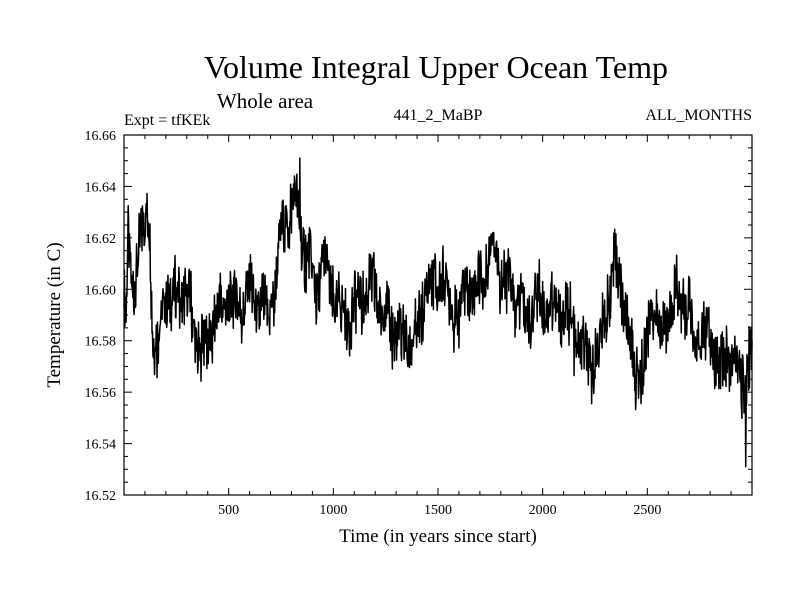 This screenshot has height=600, width=800. Describe the element at coordinates (101, 187) in the screenshot. I see `y-tick-label: 16.64` at that location.